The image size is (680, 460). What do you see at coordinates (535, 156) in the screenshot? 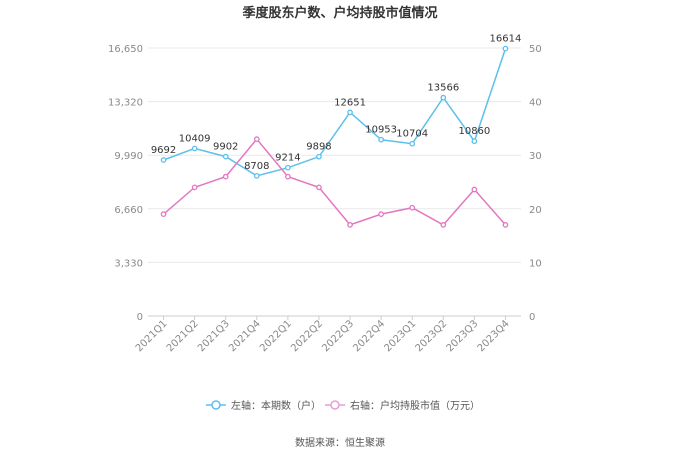
I see `right-y-tick-label: 30` at bounding box center [535, 156].